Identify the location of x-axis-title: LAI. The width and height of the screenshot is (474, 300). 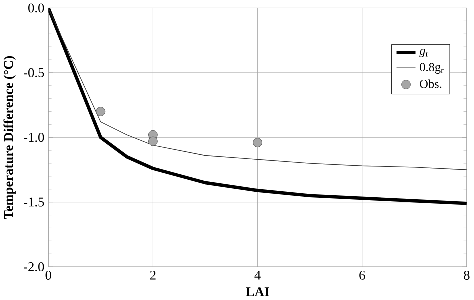
(258, 292).